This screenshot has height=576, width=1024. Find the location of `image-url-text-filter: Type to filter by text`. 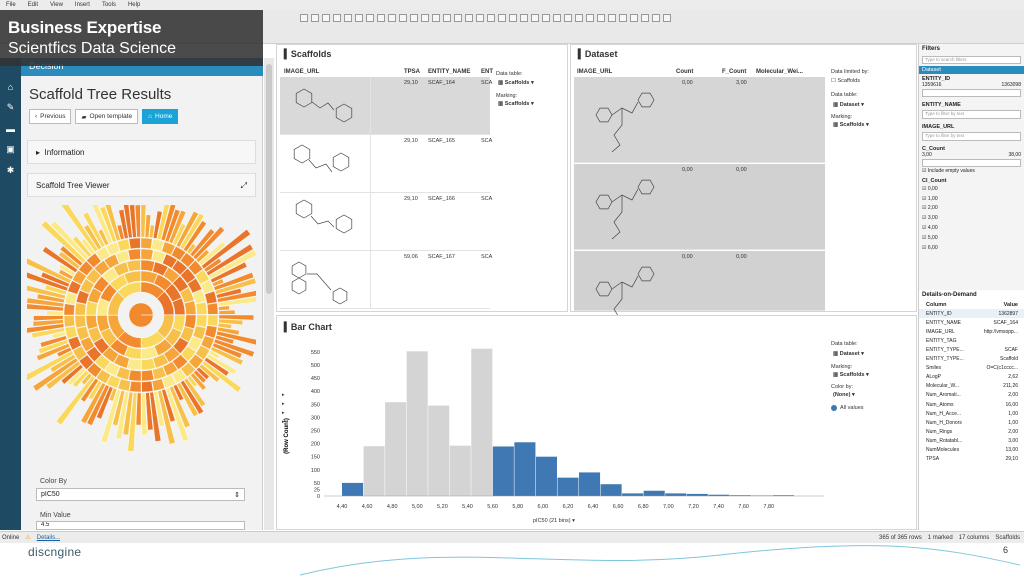

image-url-text-filter: Type to filter by text is located at coordinates (971, 136).